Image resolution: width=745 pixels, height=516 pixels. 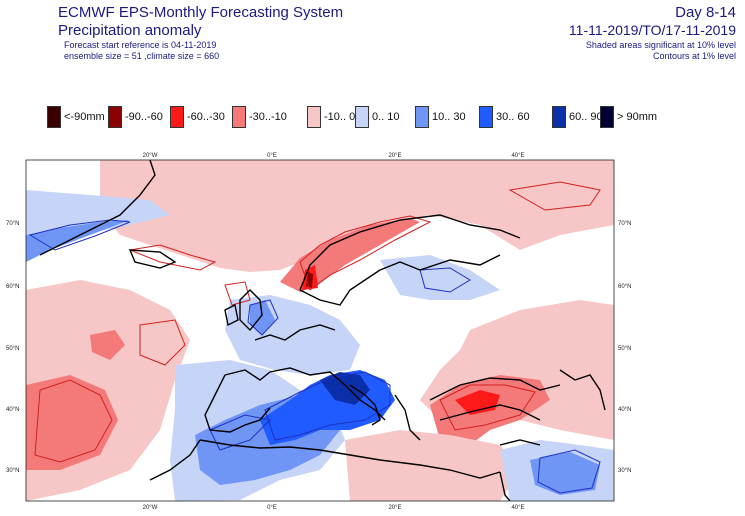 I want to click on latitude-labels-left: 70°N 60°N 50°N 40°N 30°N, so click(x=12, y=347).